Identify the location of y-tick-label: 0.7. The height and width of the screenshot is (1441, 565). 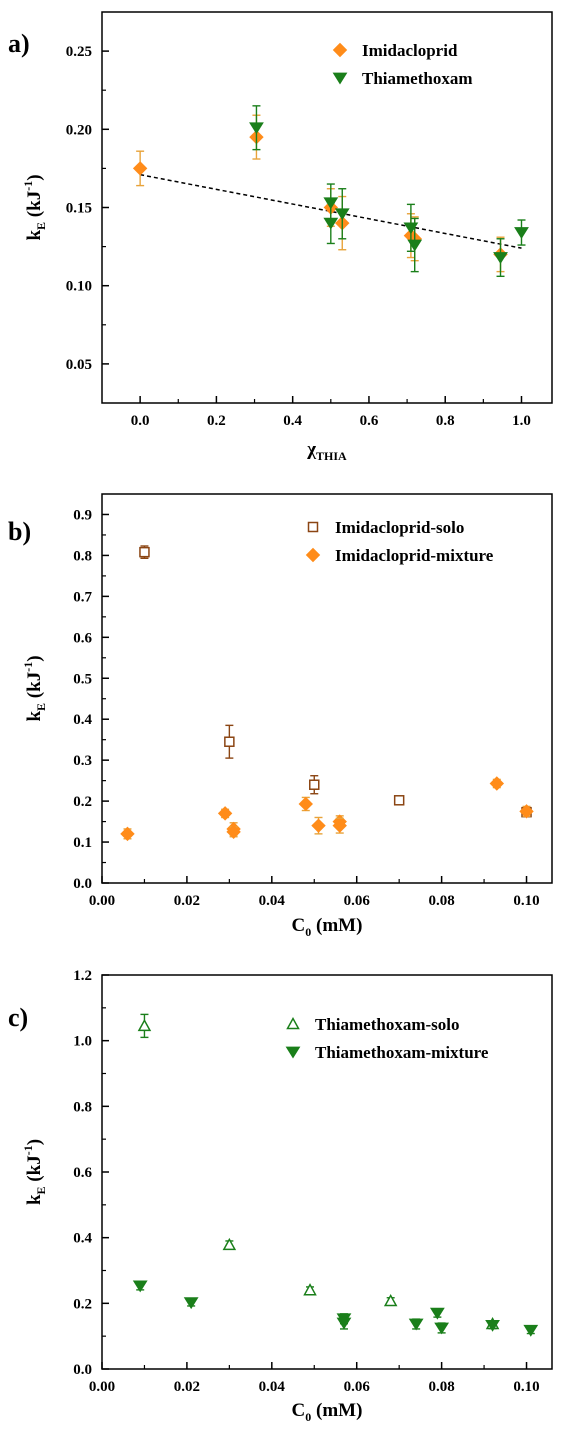
(82, 597).